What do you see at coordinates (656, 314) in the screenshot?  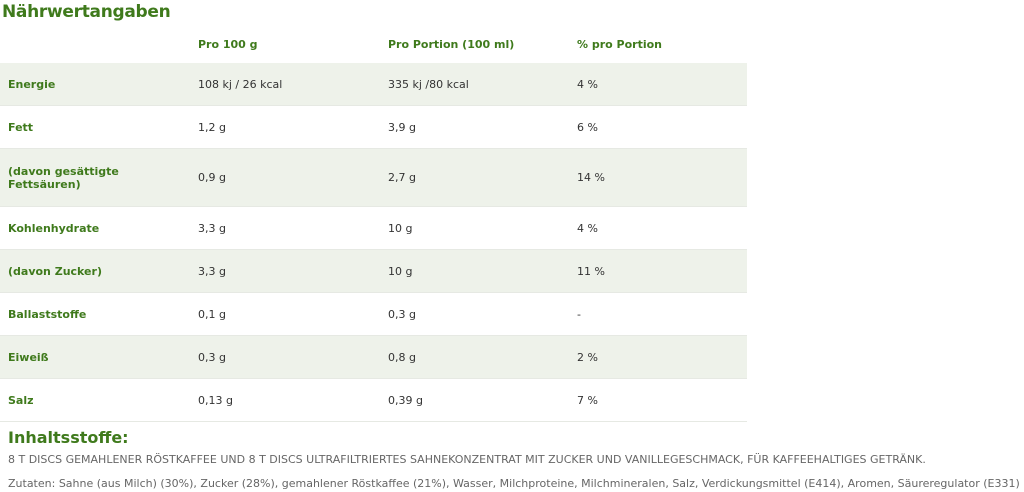 I see `nutrient-value: -` at bounding box center [656, 314].